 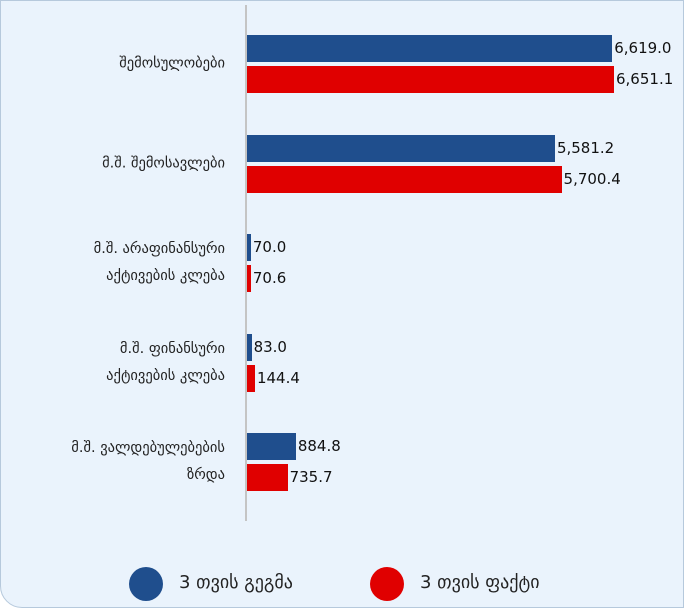 I want to click on value-label: 70.0, so click(x=269, y=247).